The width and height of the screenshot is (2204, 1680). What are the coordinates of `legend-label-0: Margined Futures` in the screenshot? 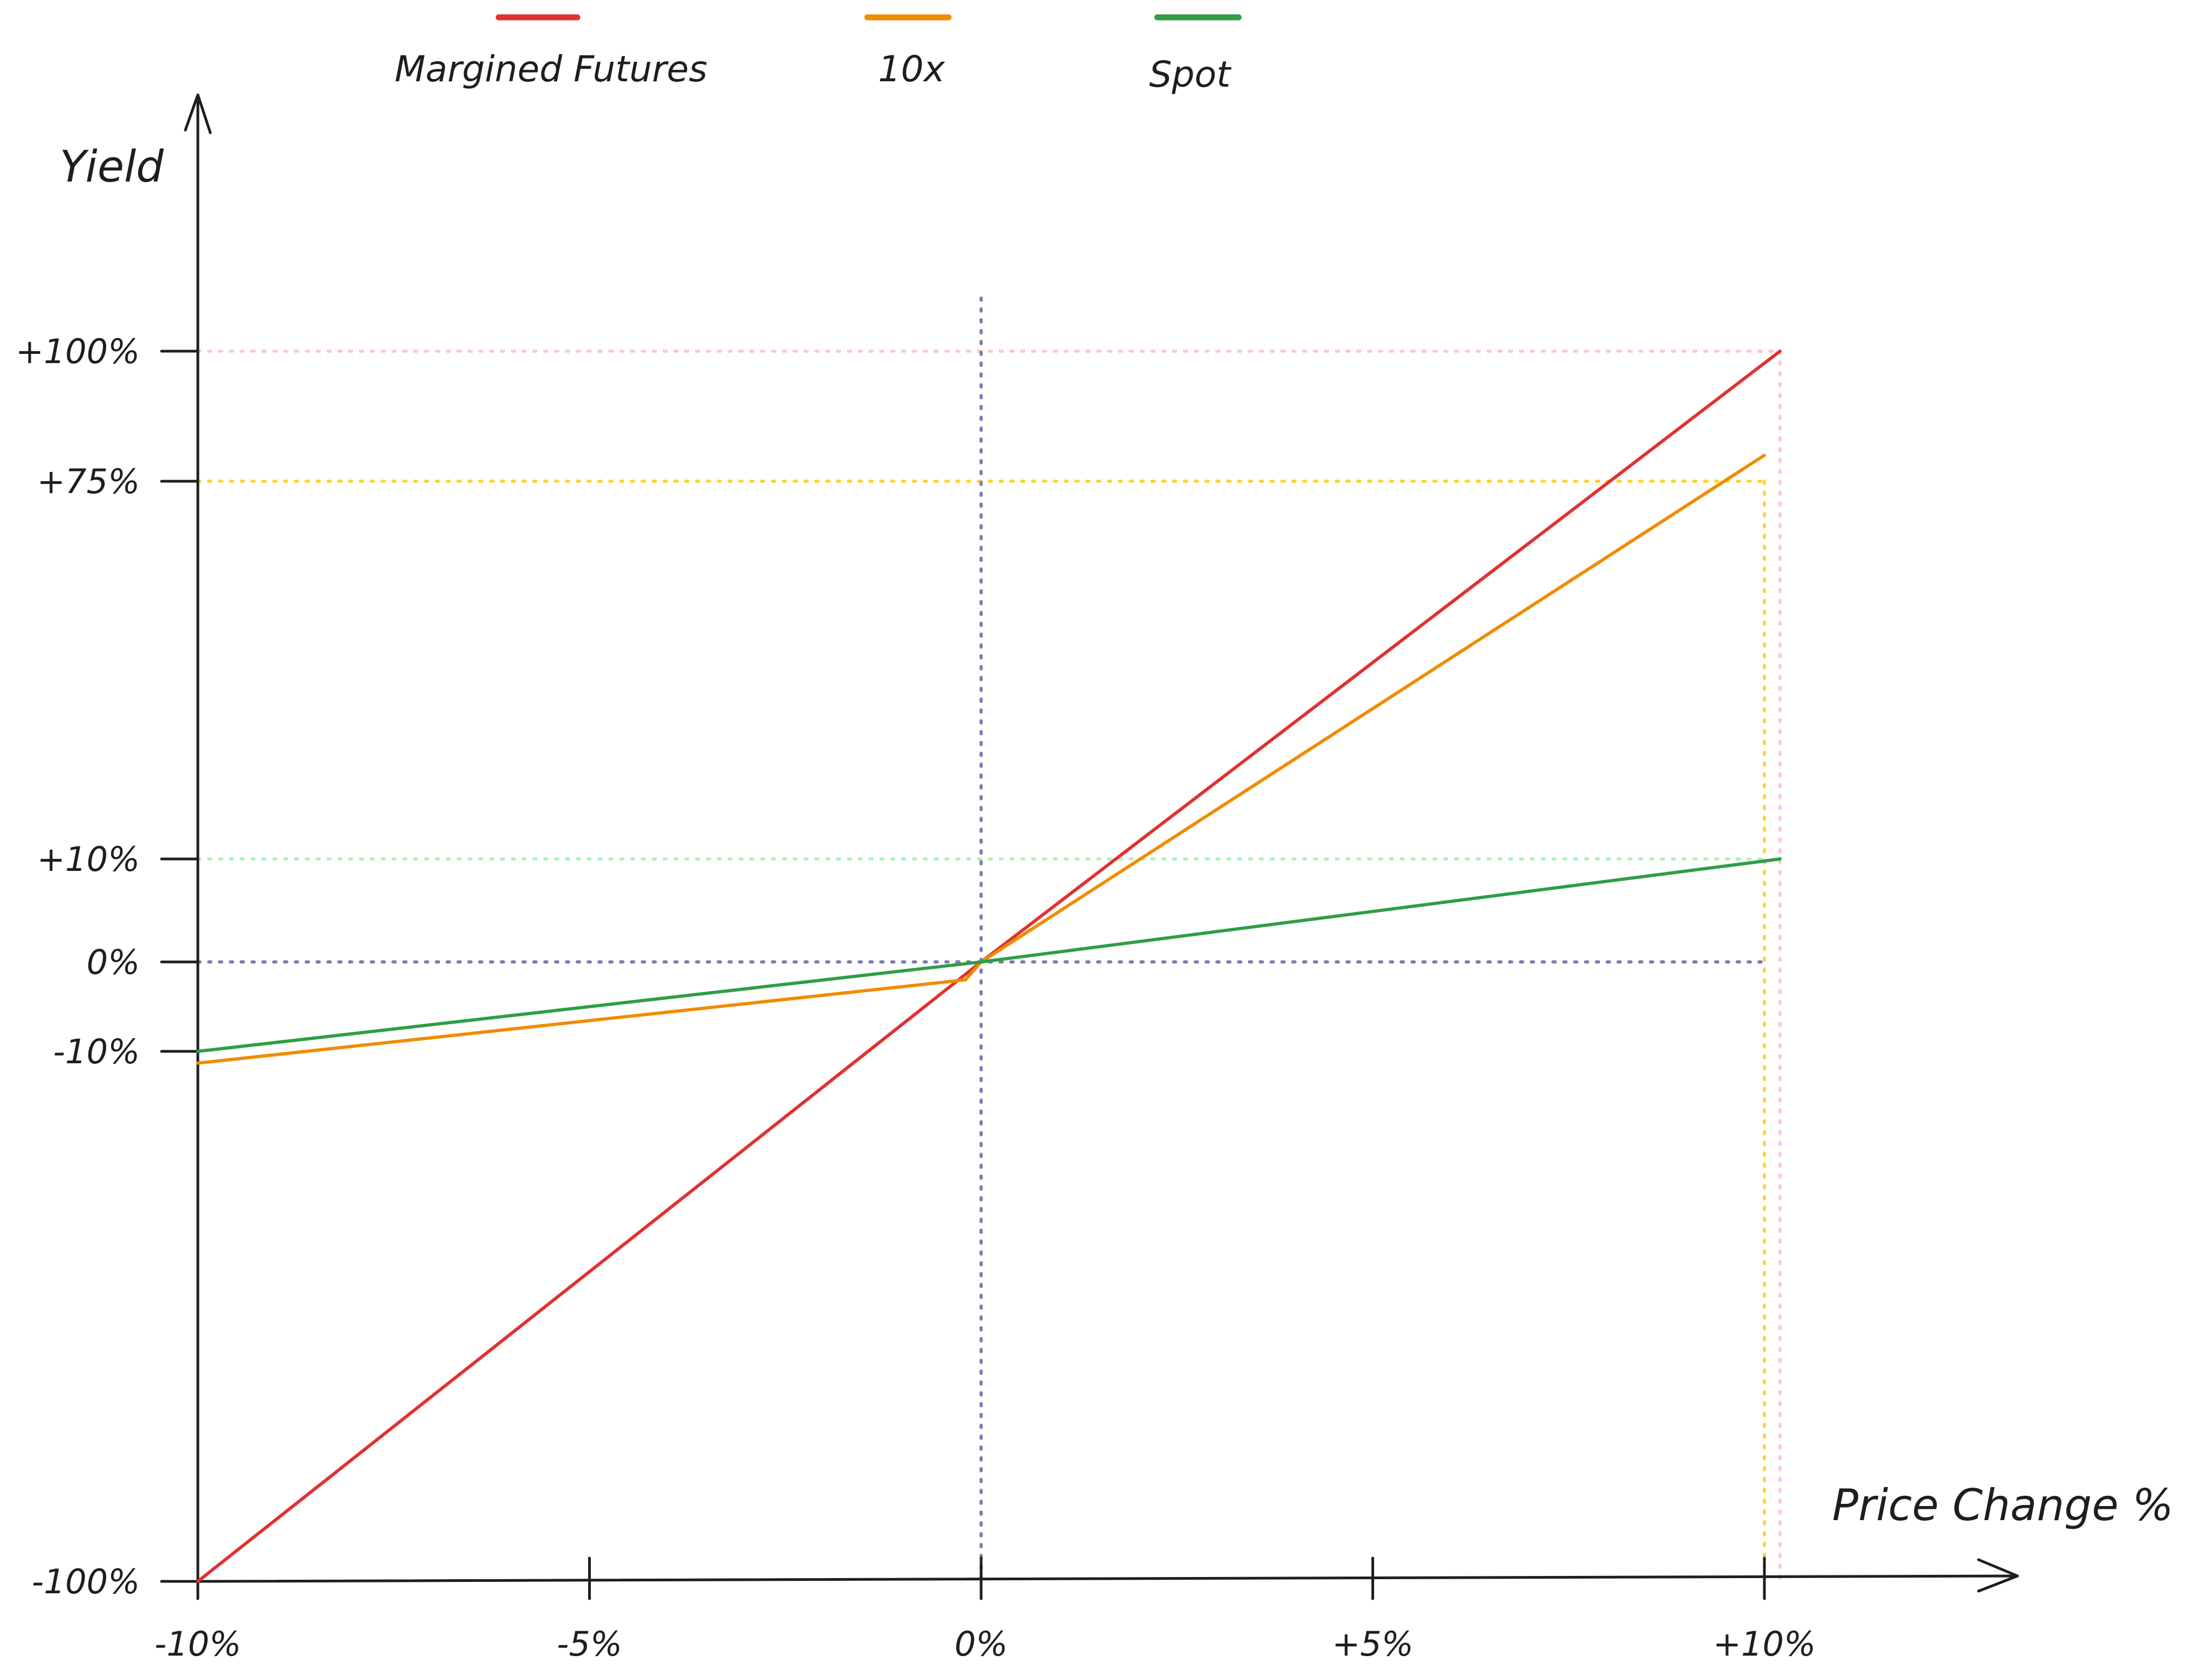 It's located at (551, 69).